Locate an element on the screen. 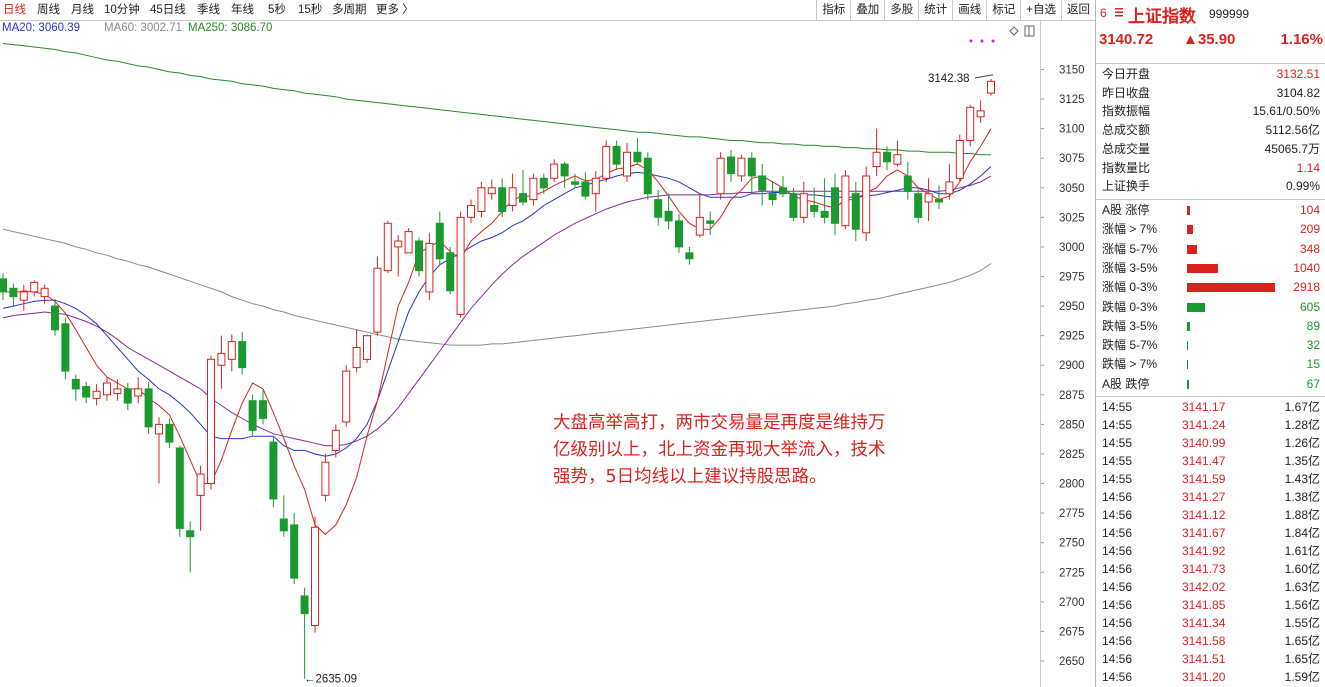  period-10min: 10分钟 is located at coordinates (122, 10).